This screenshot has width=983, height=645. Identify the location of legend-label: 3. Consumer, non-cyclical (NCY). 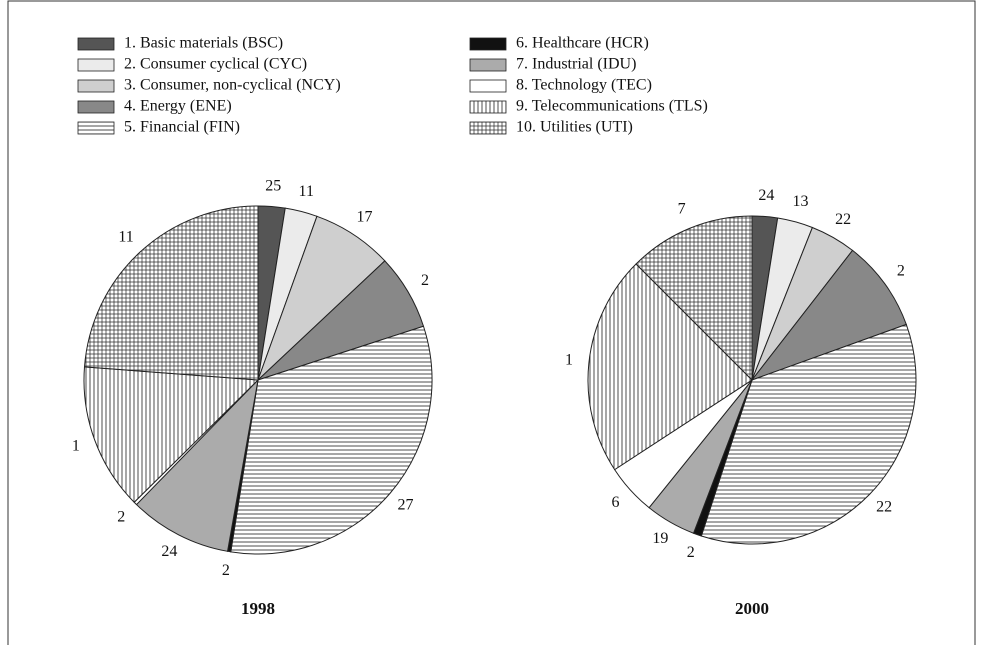
(232, 85).